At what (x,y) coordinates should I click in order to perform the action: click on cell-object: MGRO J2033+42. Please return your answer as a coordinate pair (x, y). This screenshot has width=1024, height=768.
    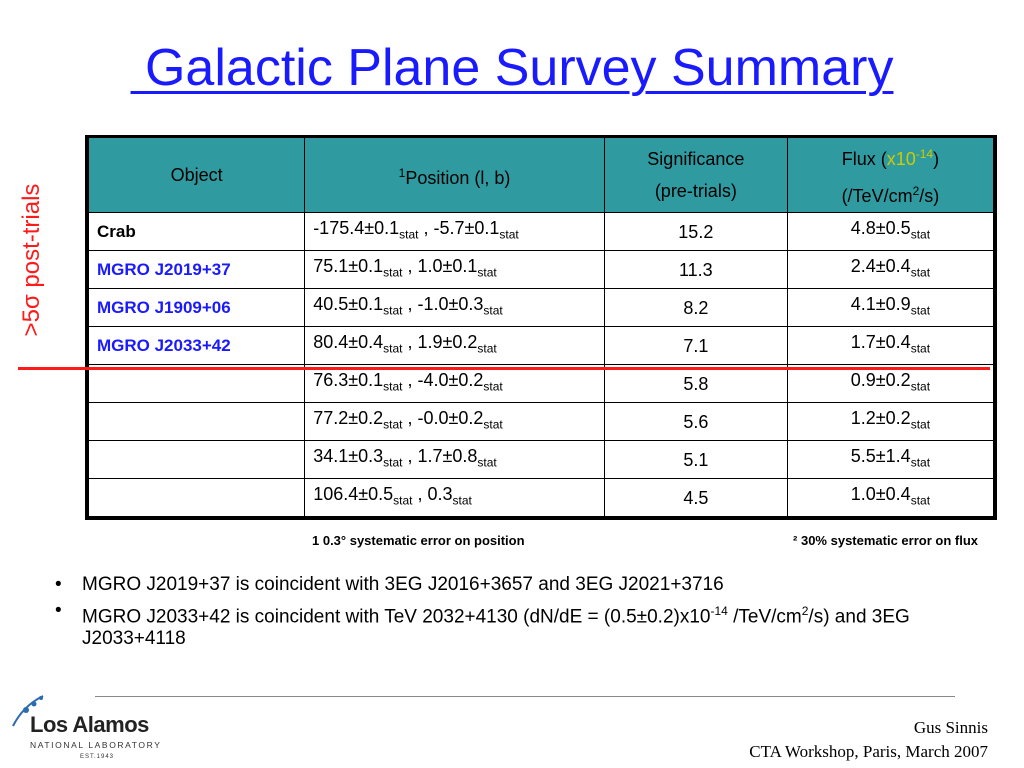
    Looking at the image, I should click on (196, 345).